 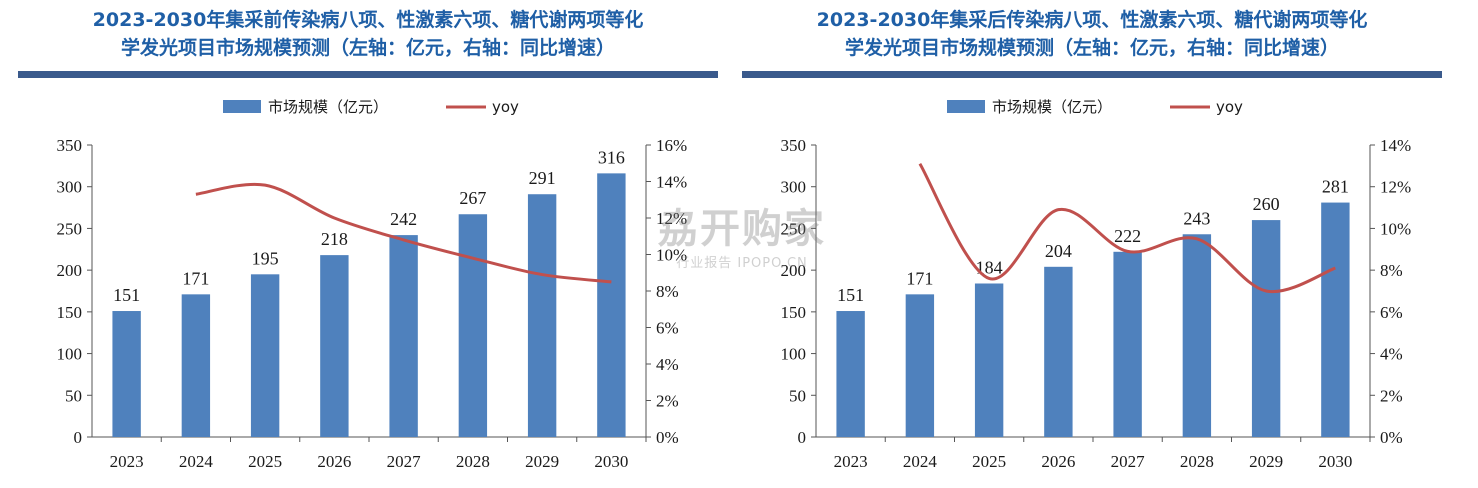 I want to click on bar-value-label: 242, so click(x=403, y=219).